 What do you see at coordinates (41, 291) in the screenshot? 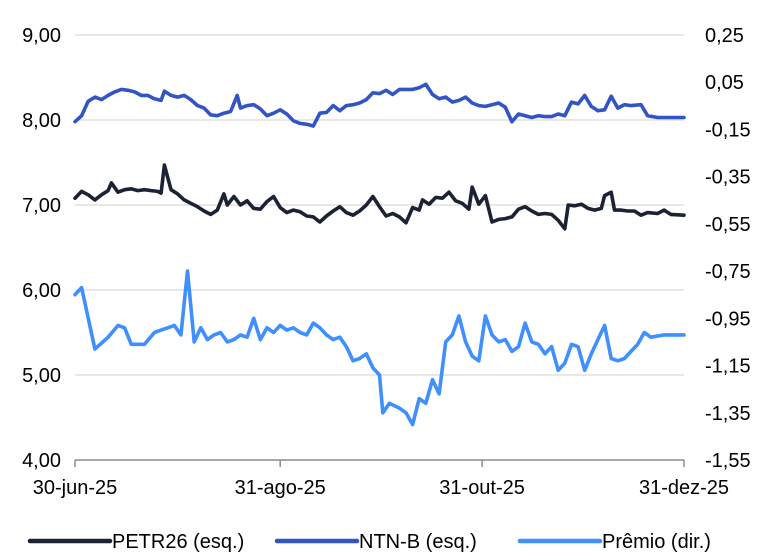
I see `y-left-tick-label: 6,00` at bounding box center [41, 291].